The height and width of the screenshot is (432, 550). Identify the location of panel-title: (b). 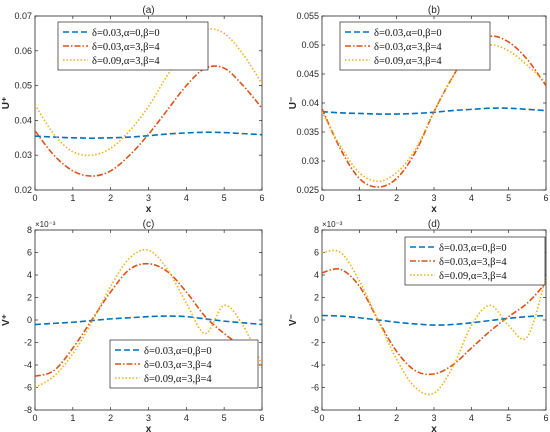
(434, 10).